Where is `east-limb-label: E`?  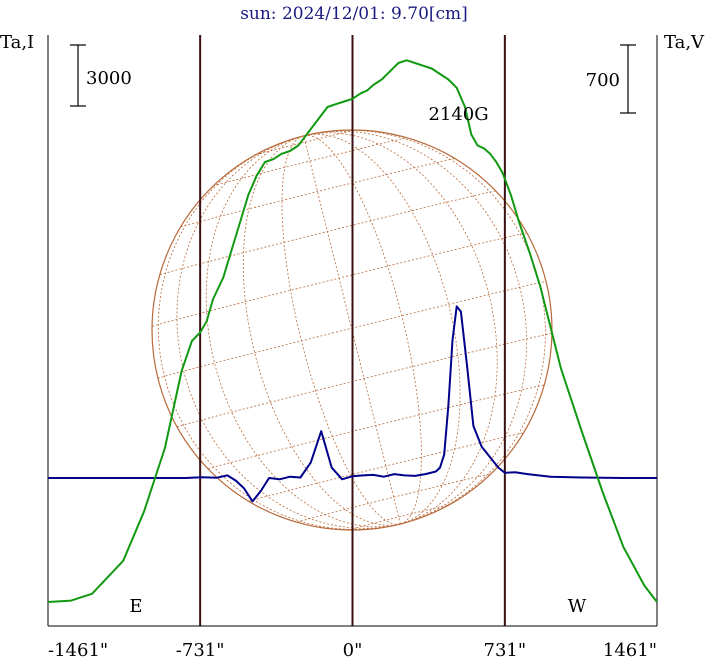
east-limb-label: E is located at coordinates (135, 606).